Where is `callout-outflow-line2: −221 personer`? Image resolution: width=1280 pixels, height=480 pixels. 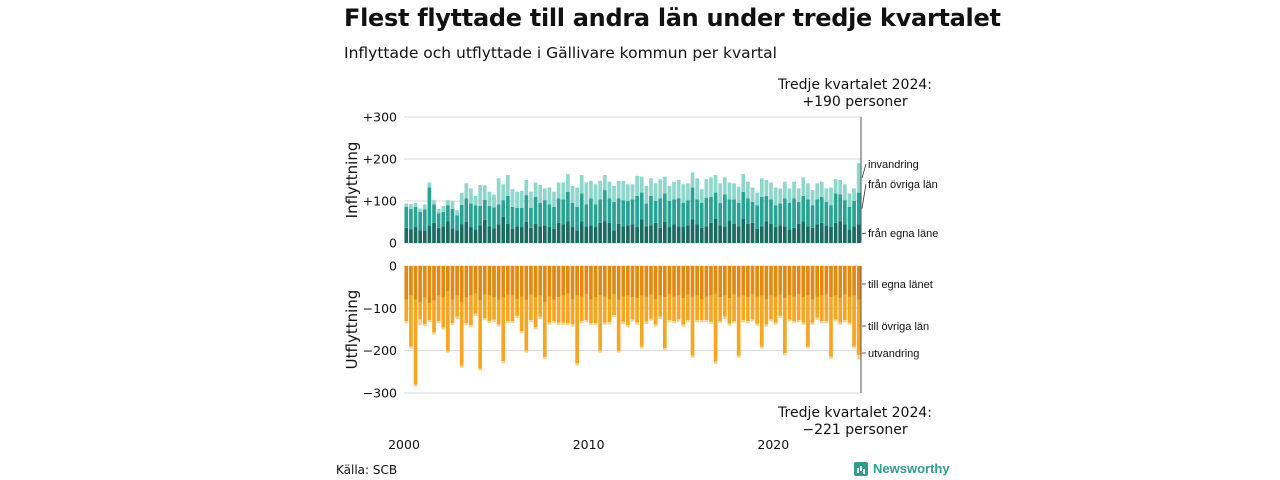 callout-outflow-line2: −221 personer is located at coordinates (855, 430).